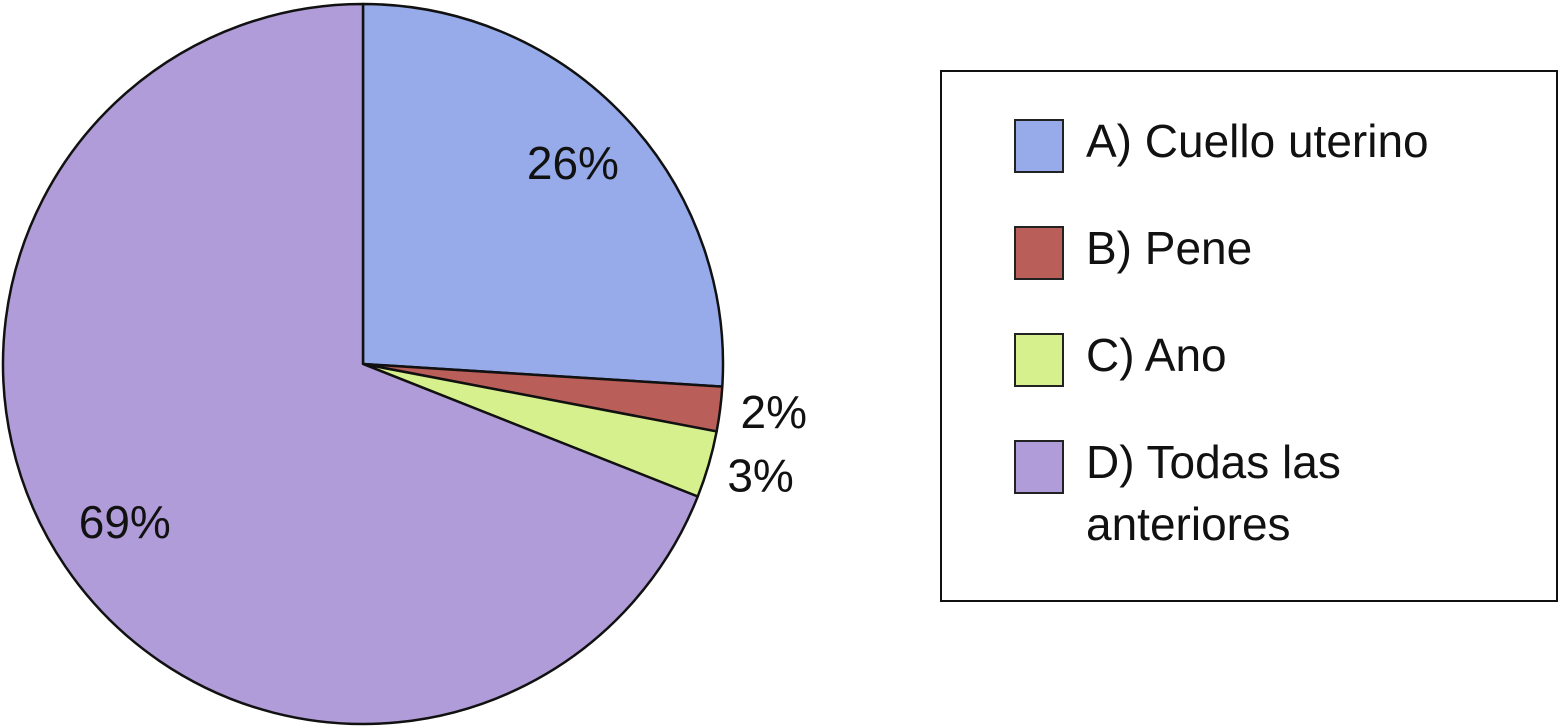 This screenshot has width=1563, height=727. What do you see at coordinates (1285, 358) in the screenshot?
I see `legend-entry: C) Ano` at bounding box center [1285, 358].